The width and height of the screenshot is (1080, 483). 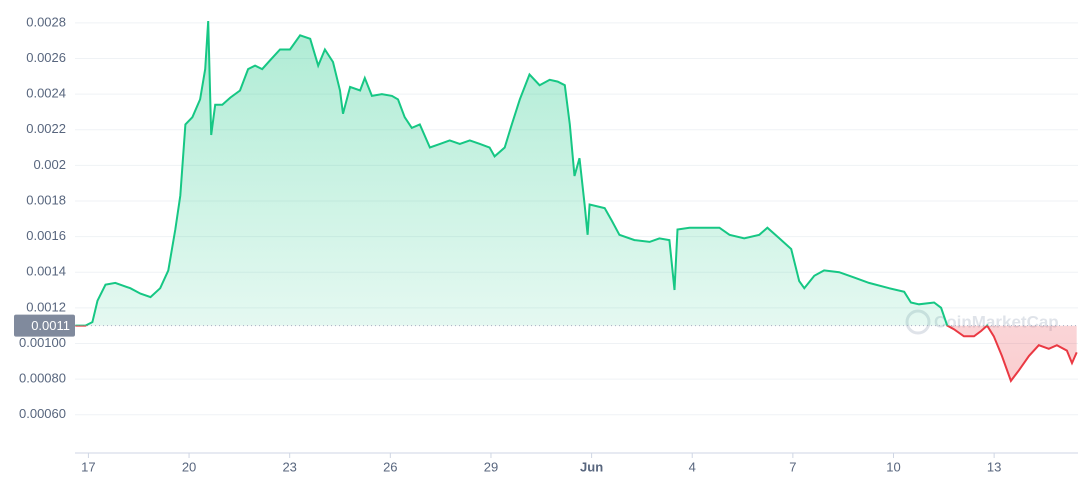 I want to click on y-tick-label: 0.0024, so click(x=46, y=93).